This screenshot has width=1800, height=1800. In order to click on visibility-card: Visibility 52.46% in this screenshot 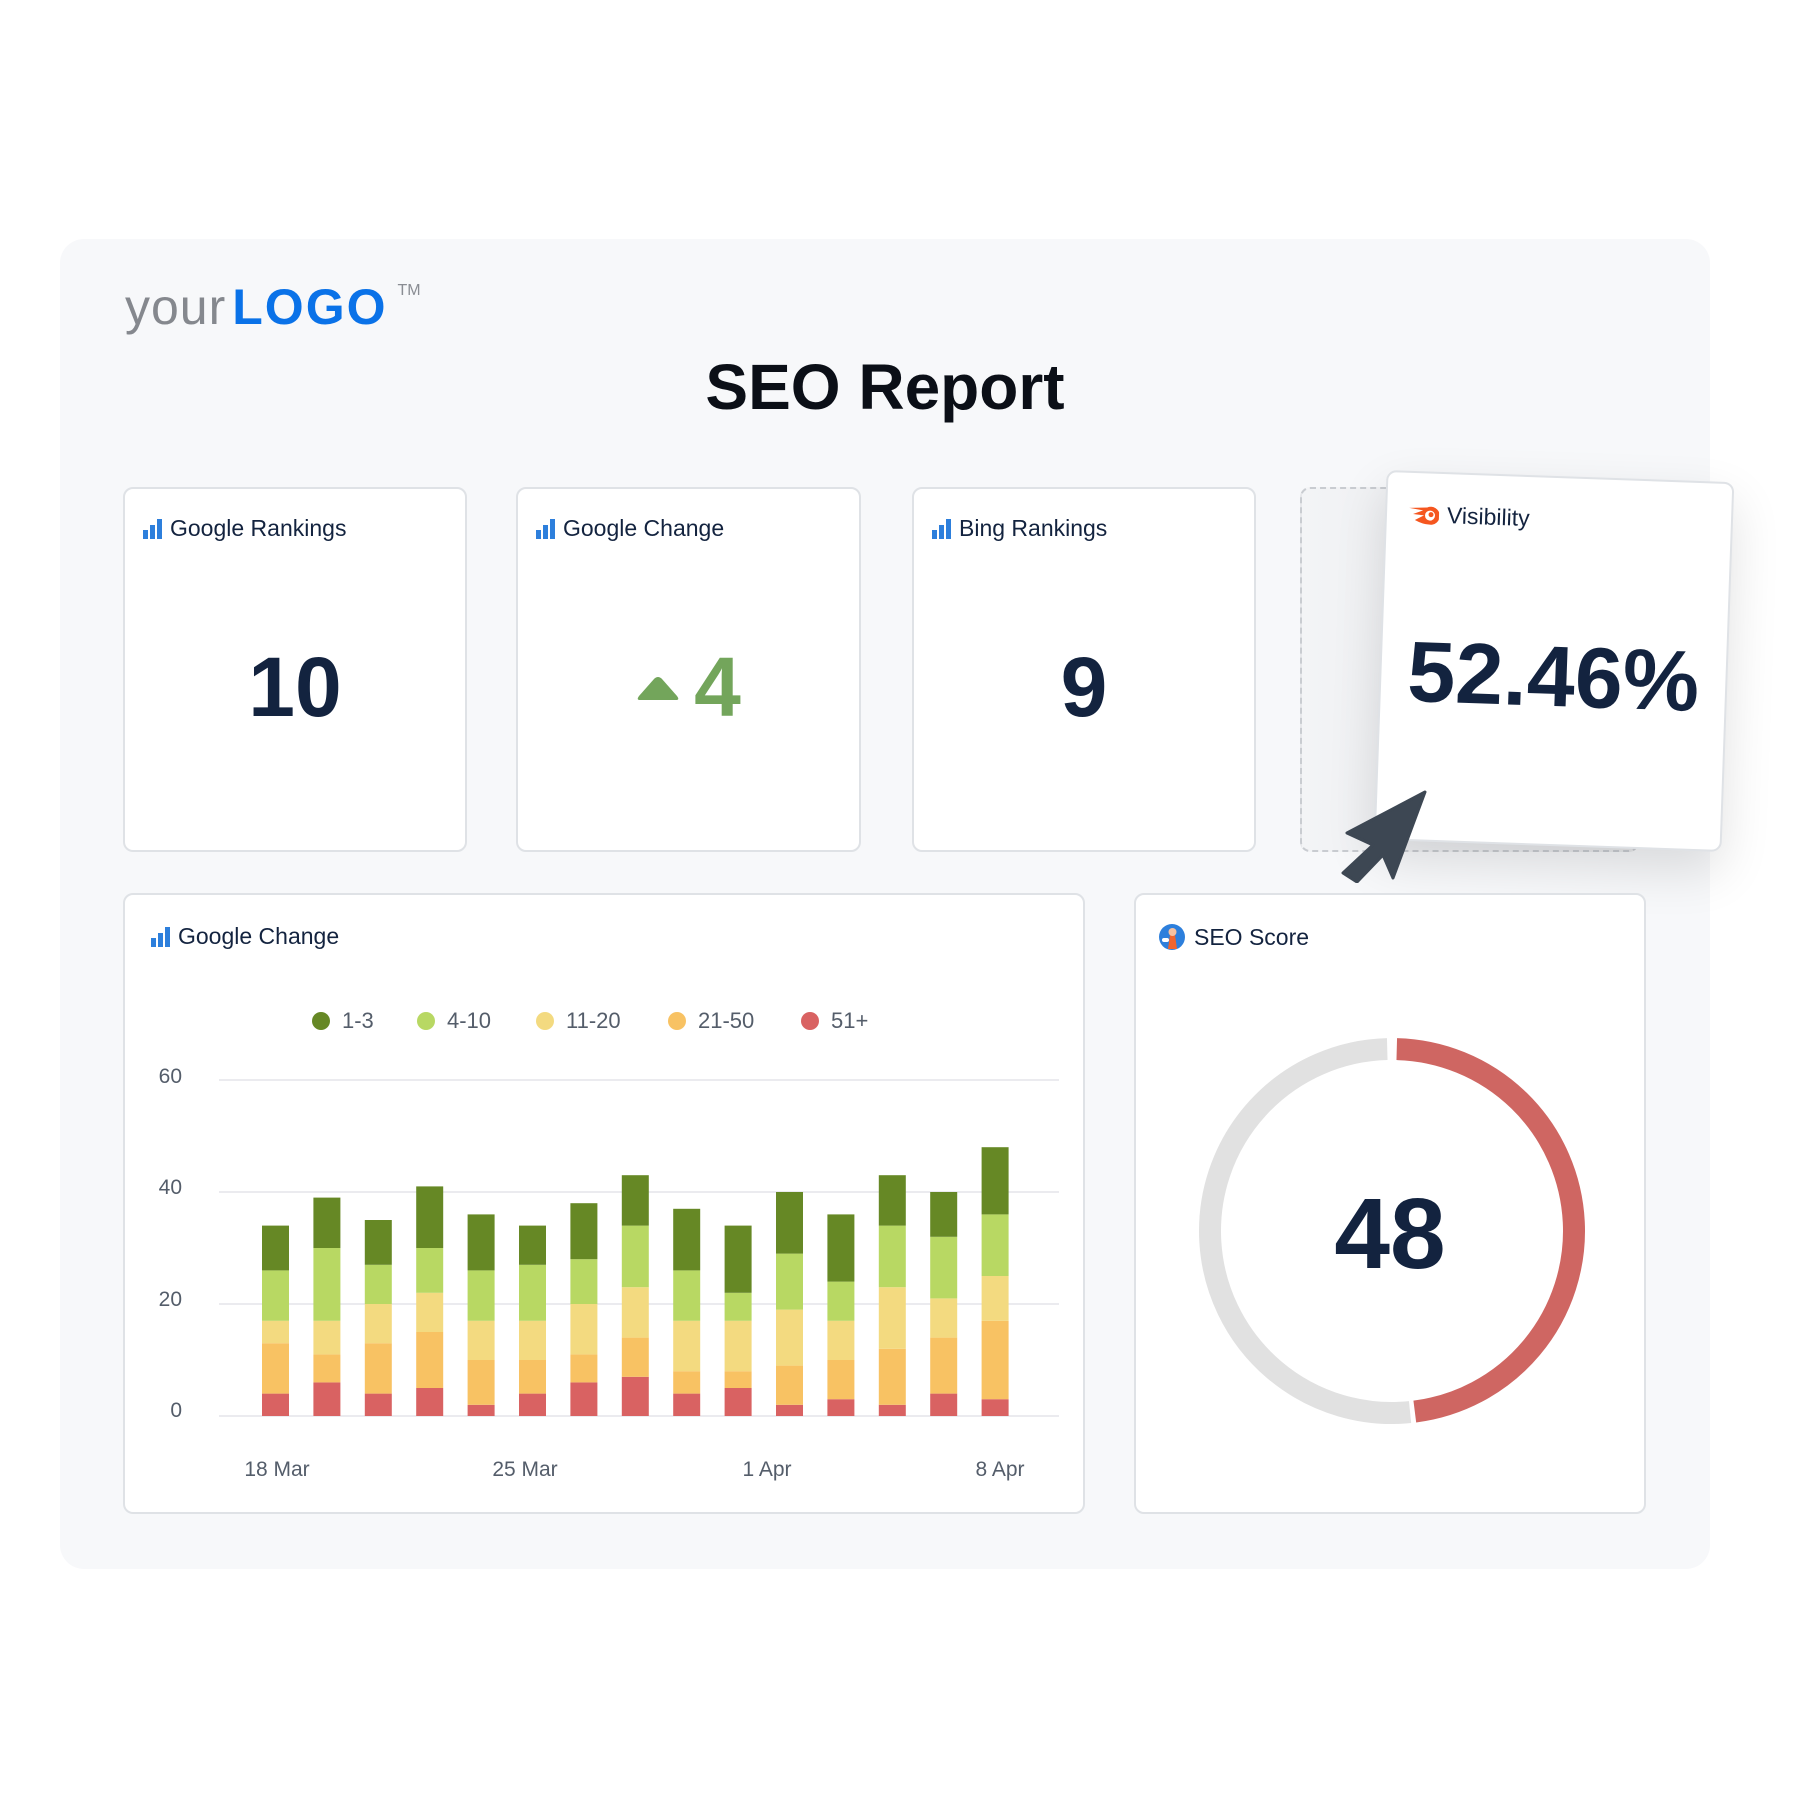, I will do `click(1554, 661)`.